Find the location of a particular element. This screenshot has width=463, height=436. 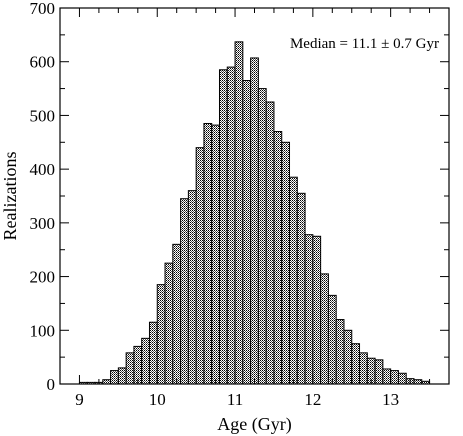

y-tick-label: 500 is located at coordinates (43, 115).